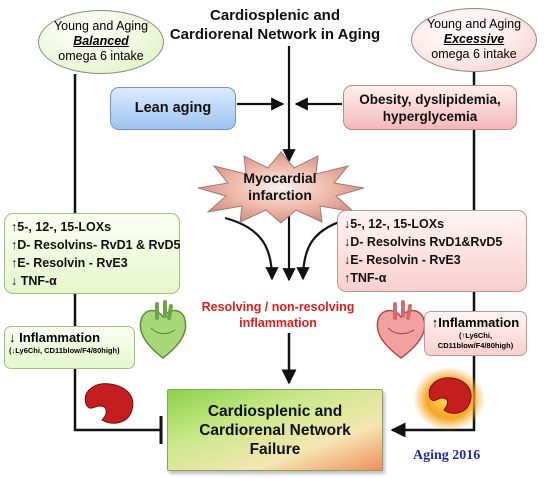  Describe the element at coordinates (64, 350) in the screenshot. I see `left-inflammation-detail: (↓Ly6Chi, CD11blow/F4/80high)` at that location.